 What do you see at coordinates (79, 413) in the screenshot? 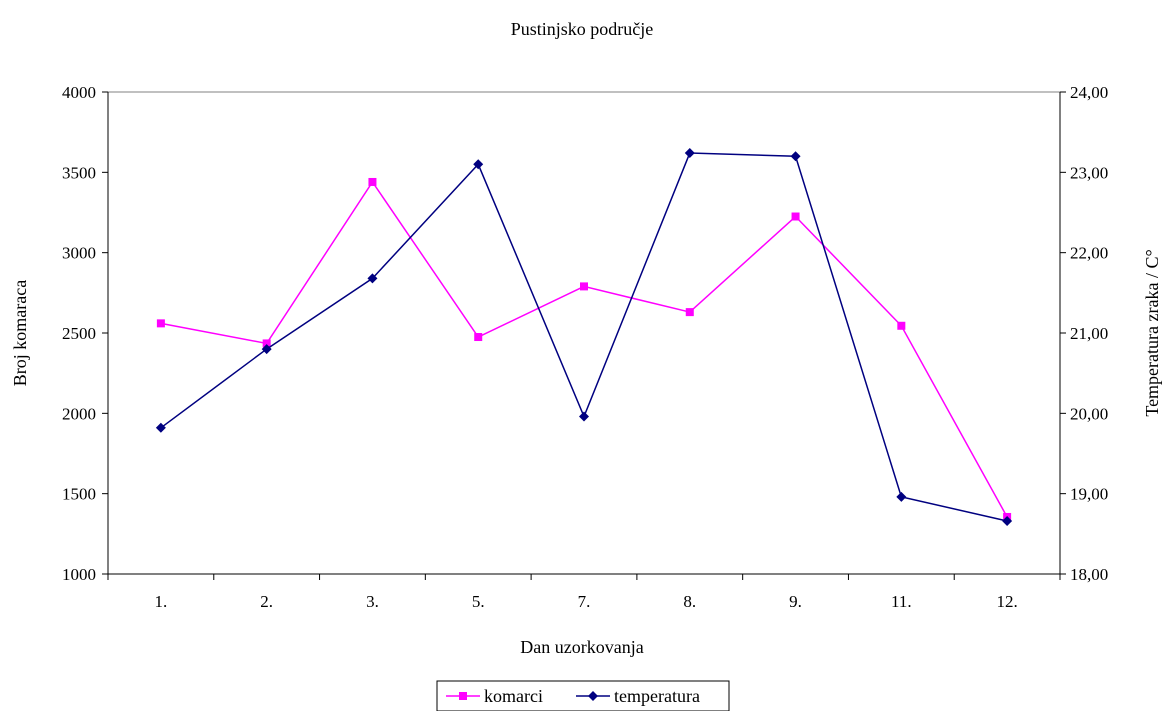
I see `y-tick-label: 2000` at bounding box center [79, 413].